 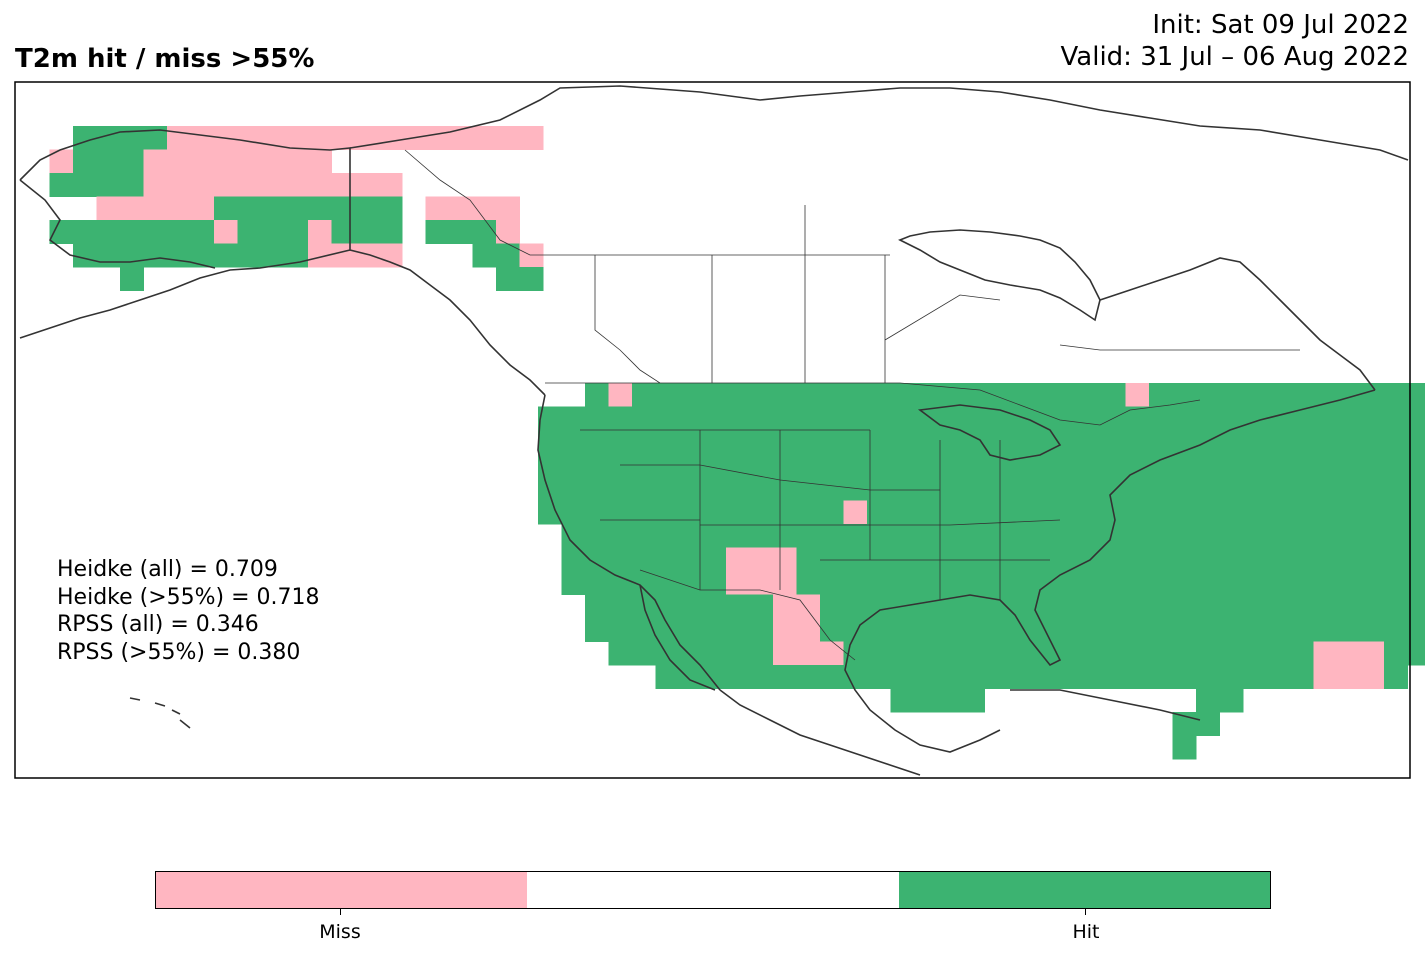 I want to click on us-west-coast, so click(x=629, y=542).